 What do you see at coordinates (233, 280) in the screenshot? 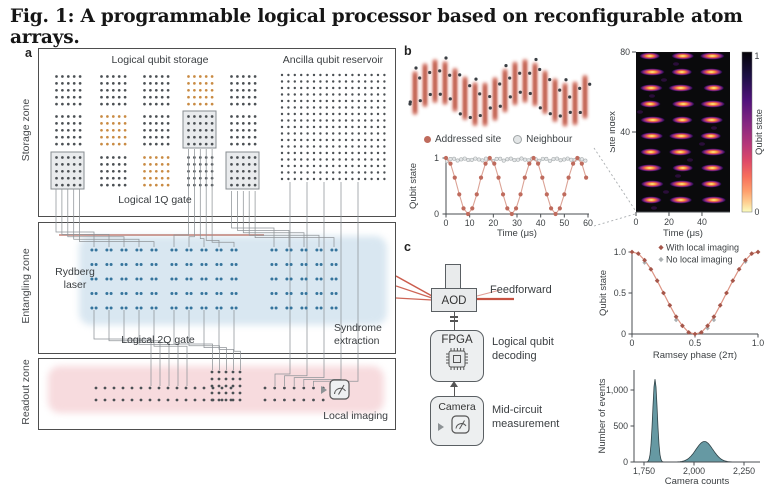
I see `rydberg-beam-region` at bounding box center [233, 280].